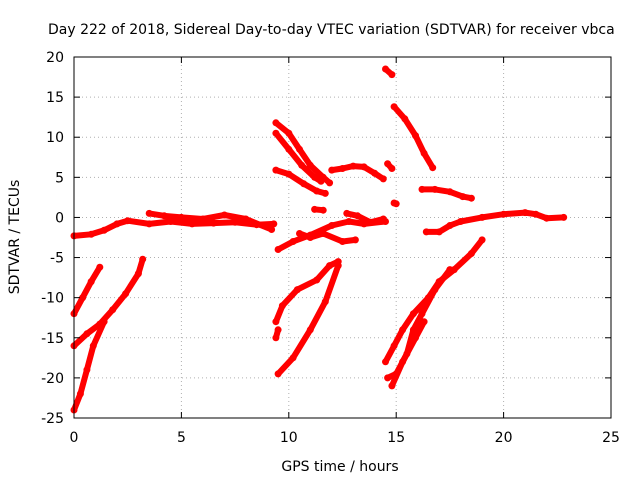  Describe the element at coordinates (289, 438) in the screenshot. I see `x-tick-label: 10` at that location.